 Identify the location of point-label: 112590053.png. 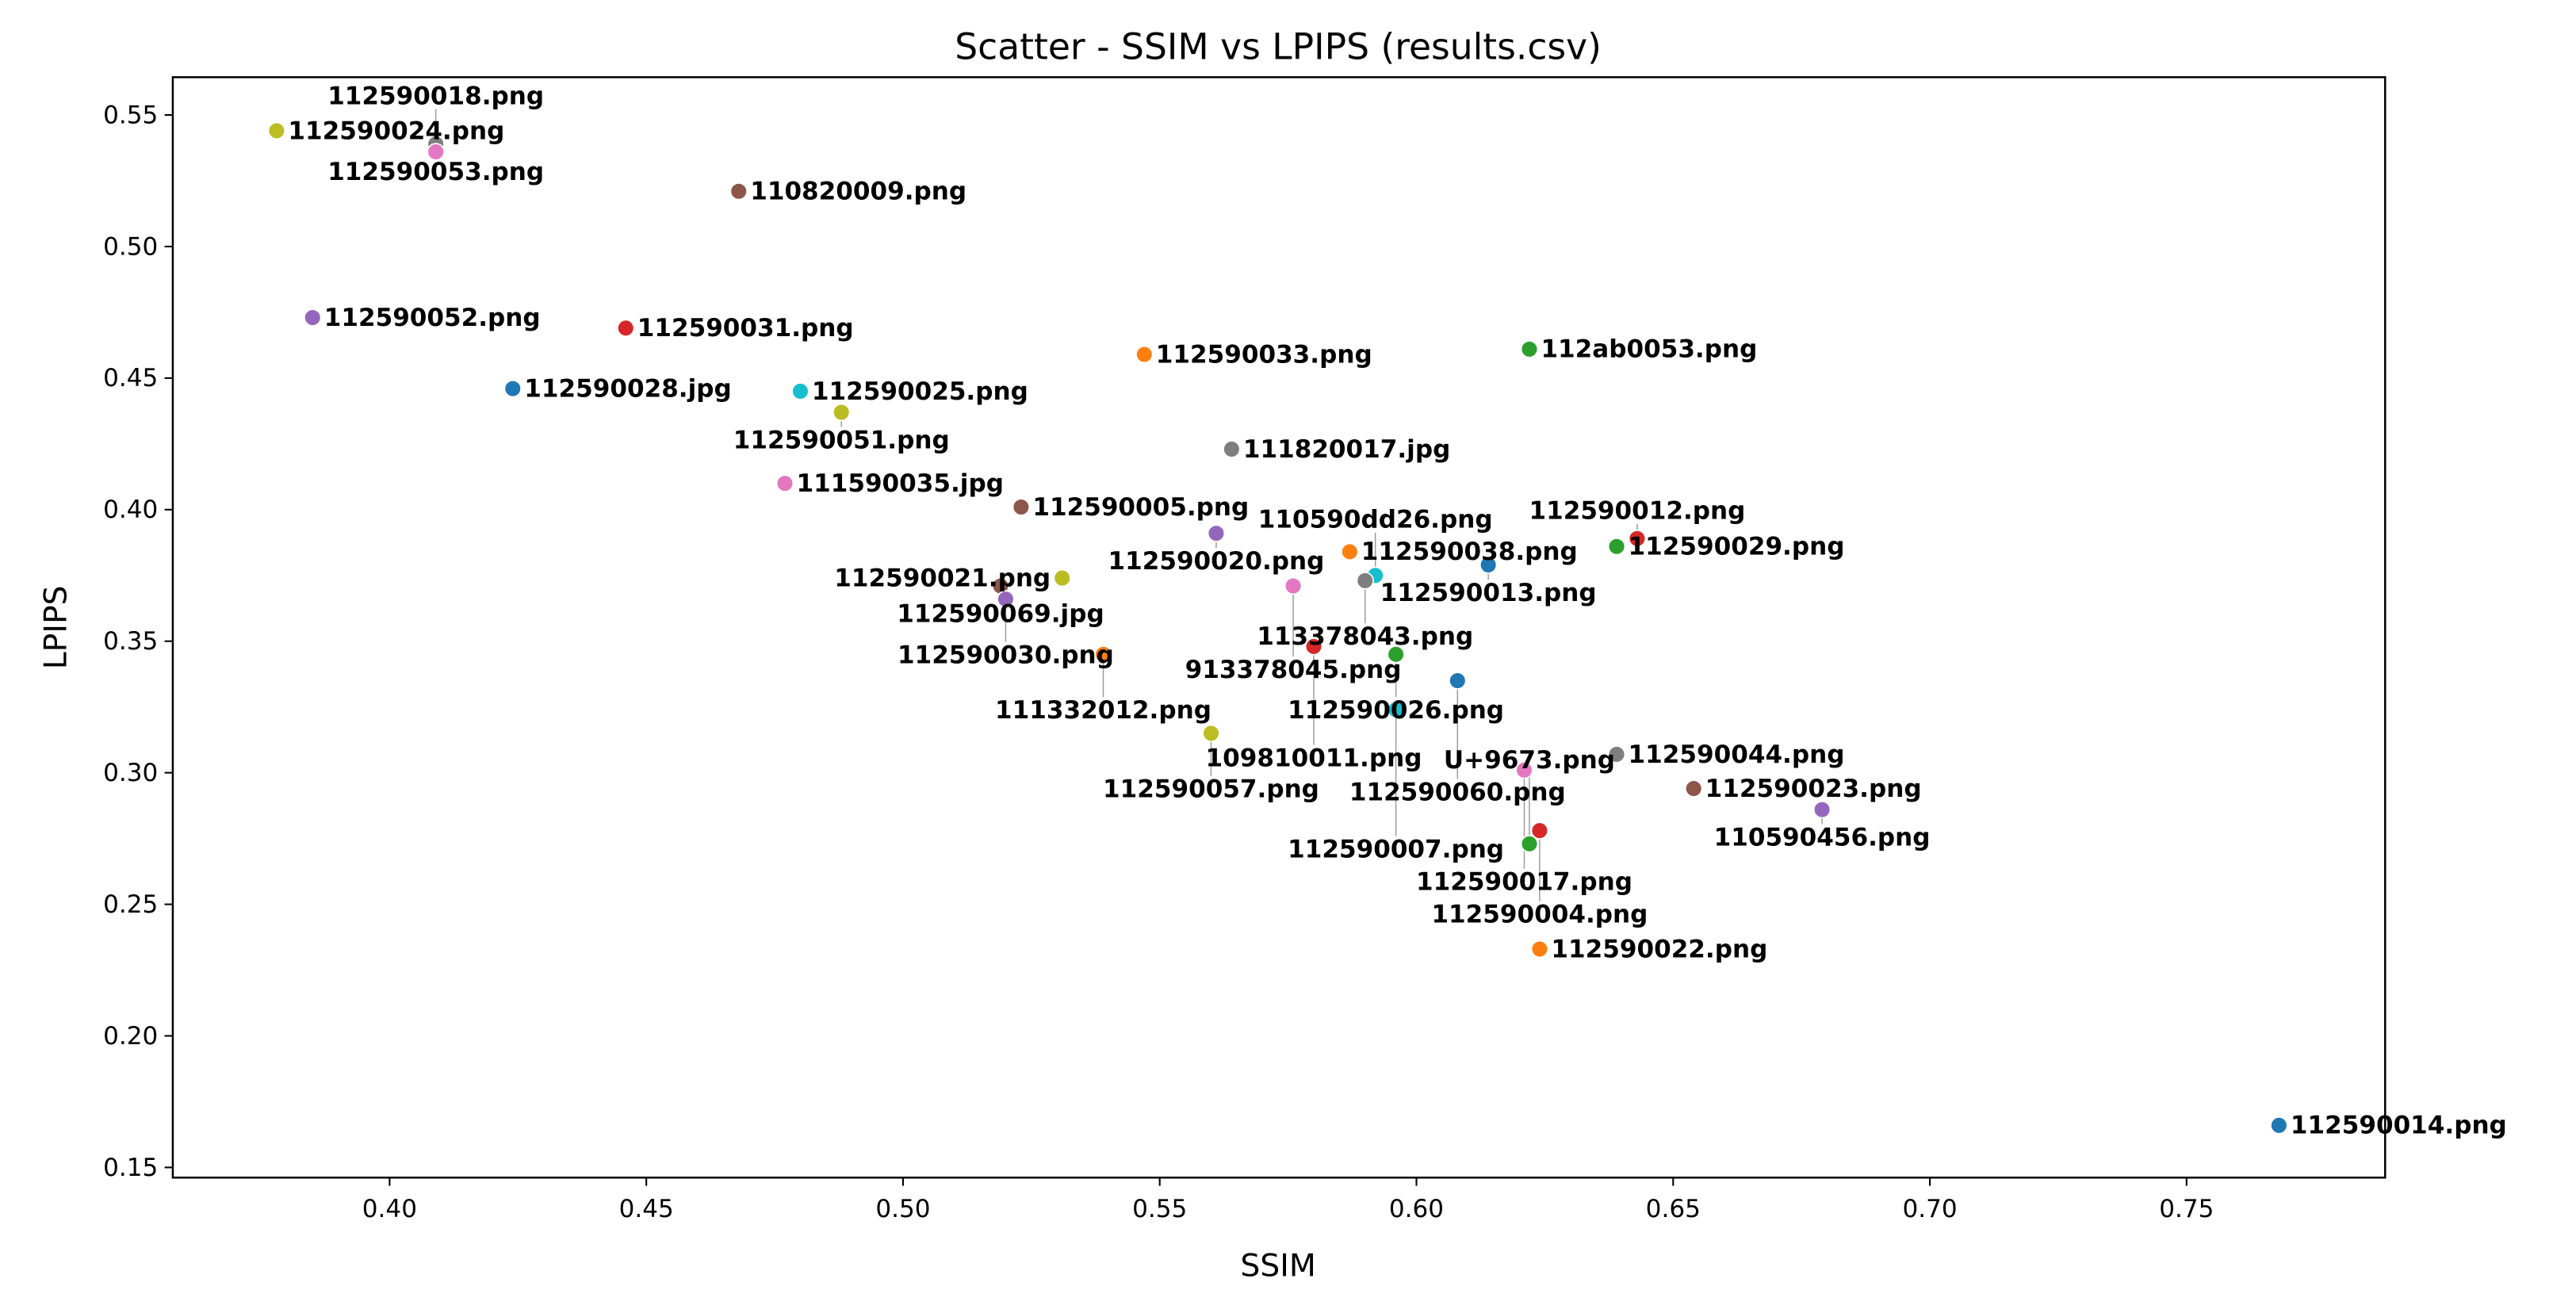
(435, 172).